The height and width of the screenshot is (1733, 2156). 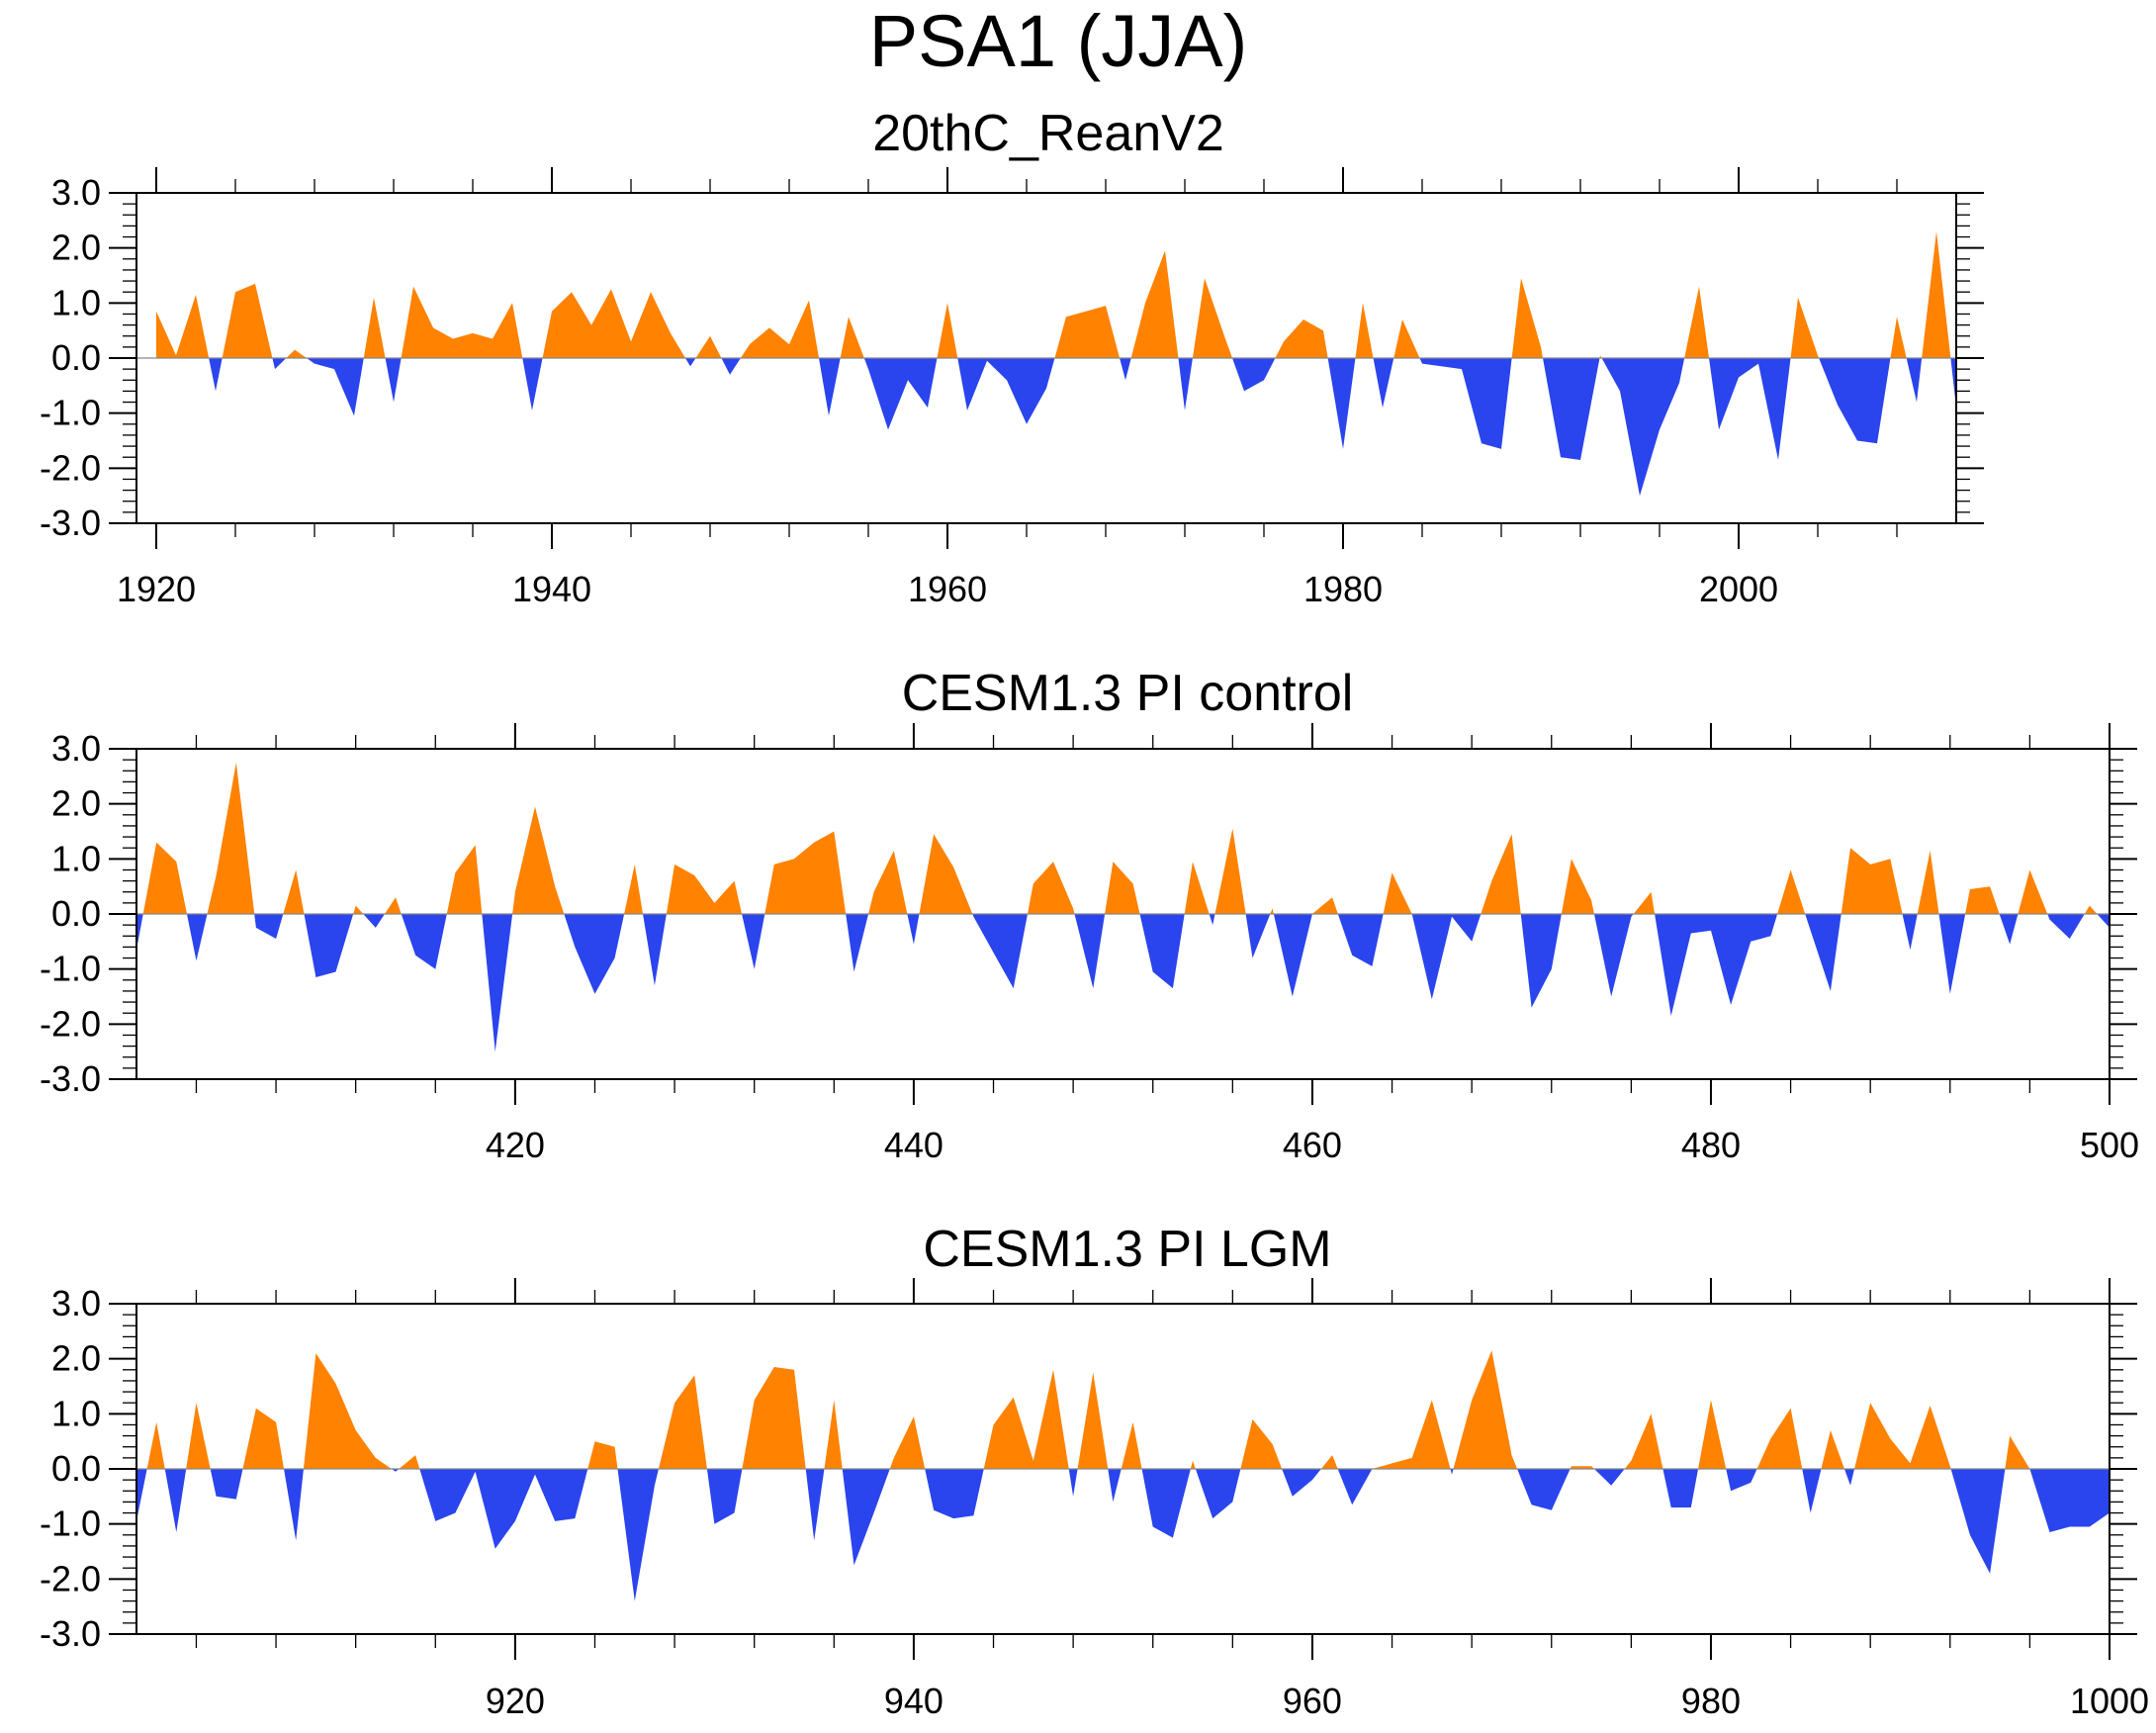 I want to click on x-tick-label: 420, so click(x=515, y=1145).